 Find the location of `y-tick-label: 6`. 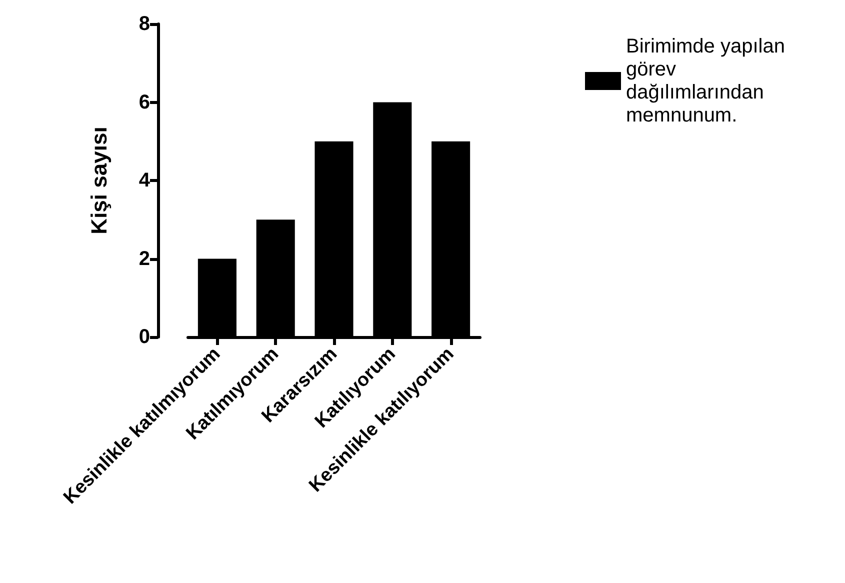

y-tick-label: 6 is located at coordinates (144, 102).